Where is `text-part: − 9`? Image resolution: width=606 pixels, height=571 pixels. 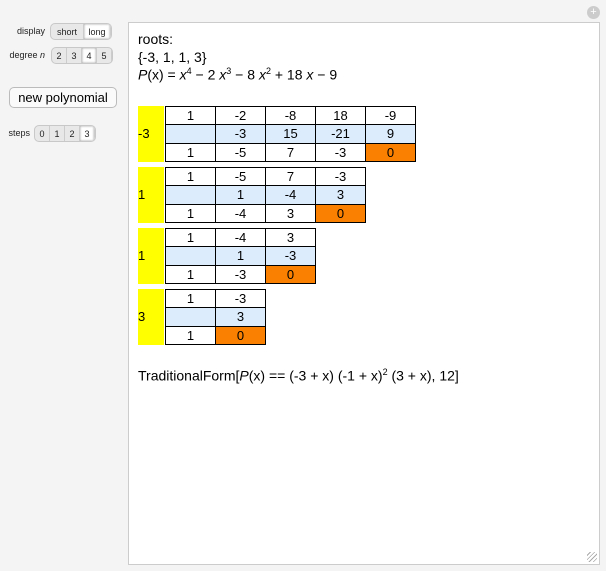
text-part: − 9 is located at coordinates (325, 74).